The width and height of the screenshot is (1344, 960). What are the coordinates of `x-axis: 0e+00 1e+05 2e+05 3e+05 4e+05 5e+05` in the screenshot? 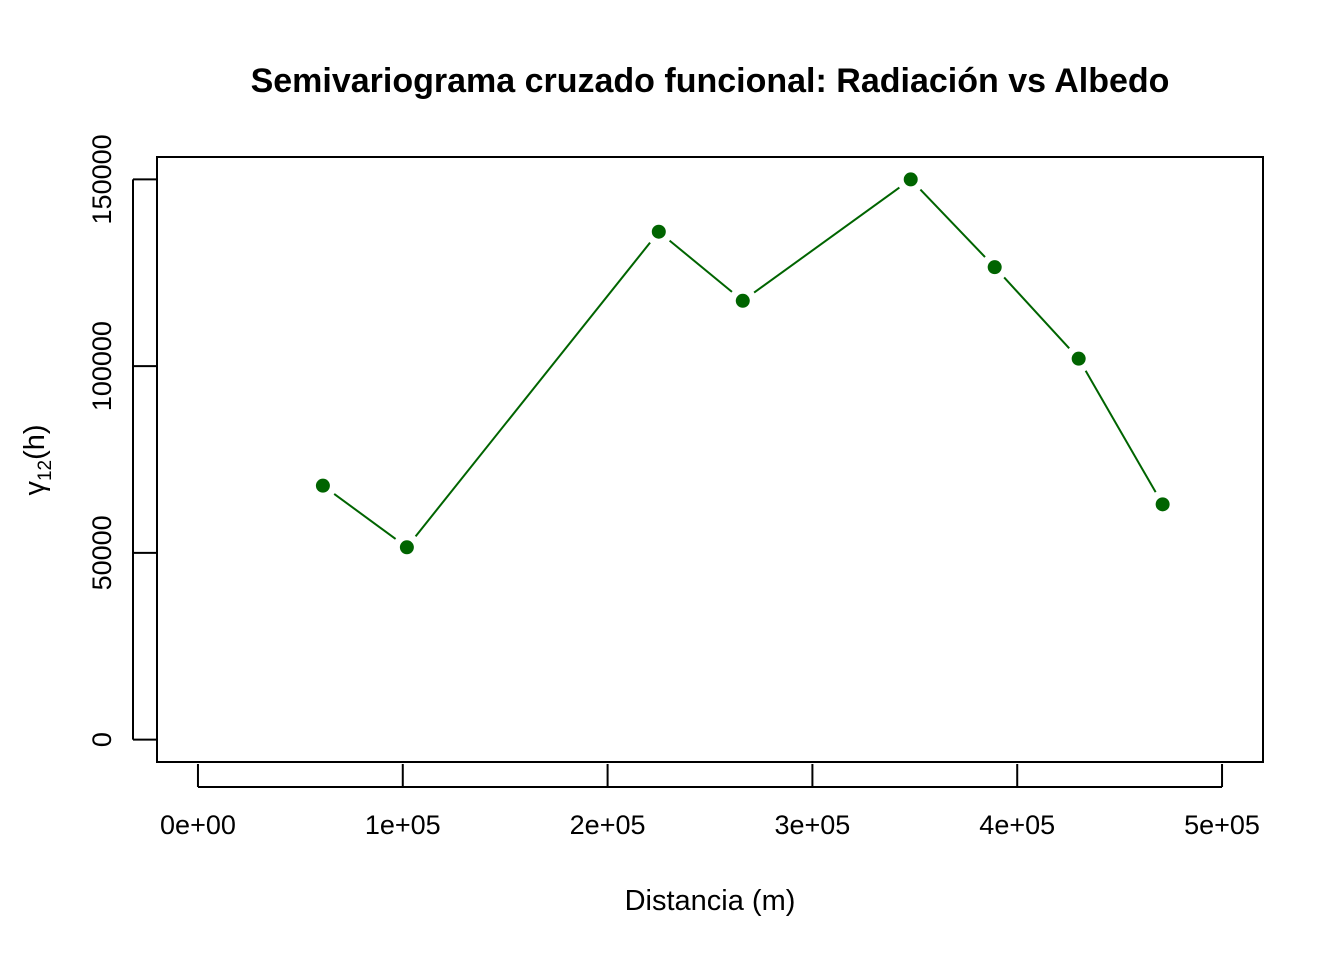 It's located at (710, 802).